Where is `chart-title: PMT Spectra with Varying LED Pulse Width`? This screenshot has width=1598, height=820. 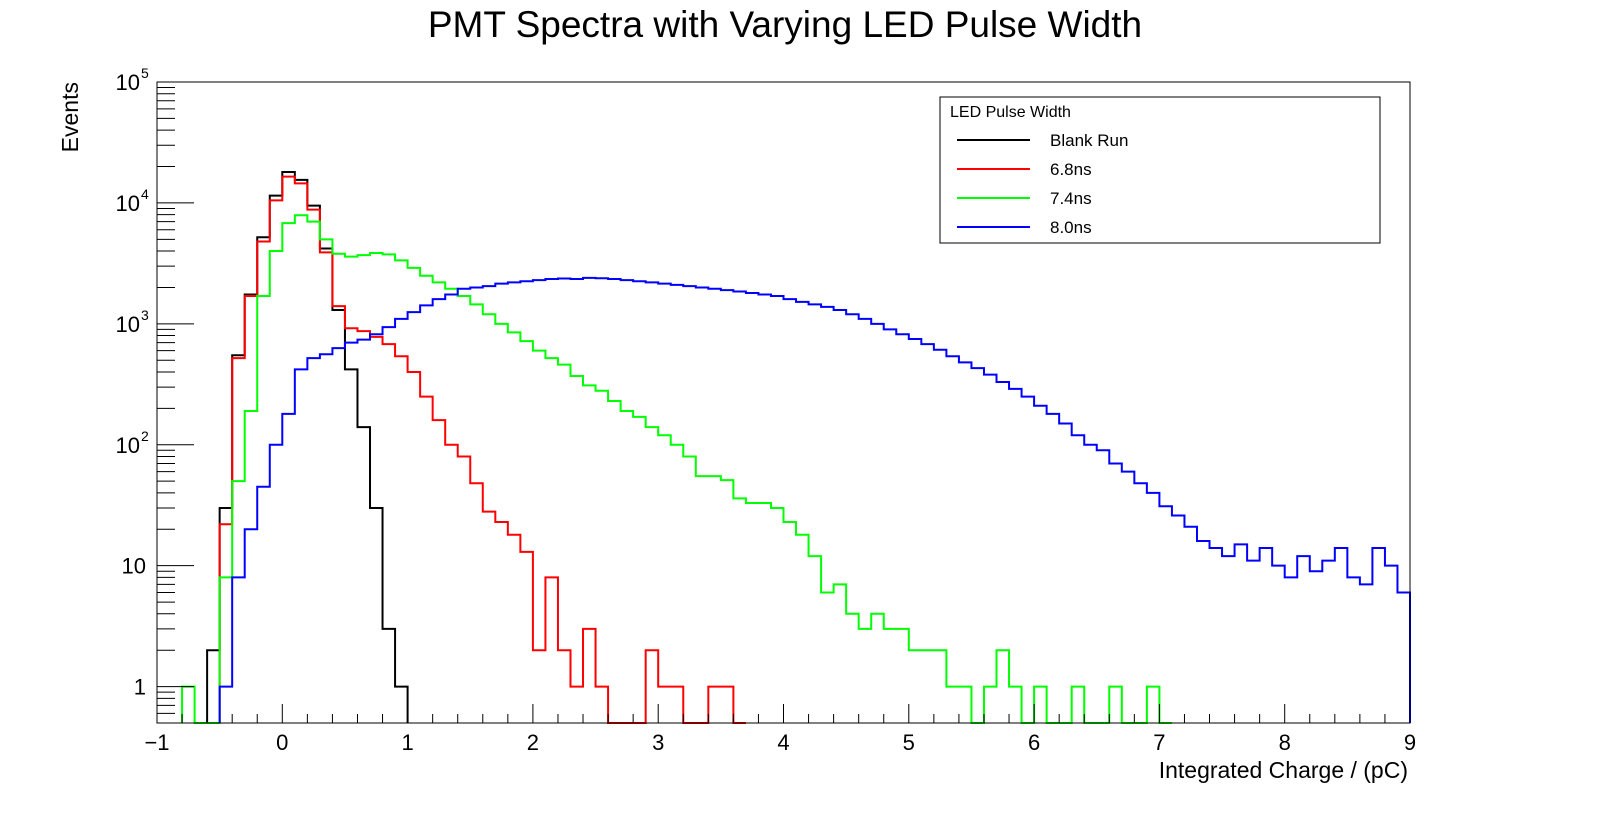 chart-title: PMT Spectra with Varying LED Pulse Width is located at coordinates (785, 24).